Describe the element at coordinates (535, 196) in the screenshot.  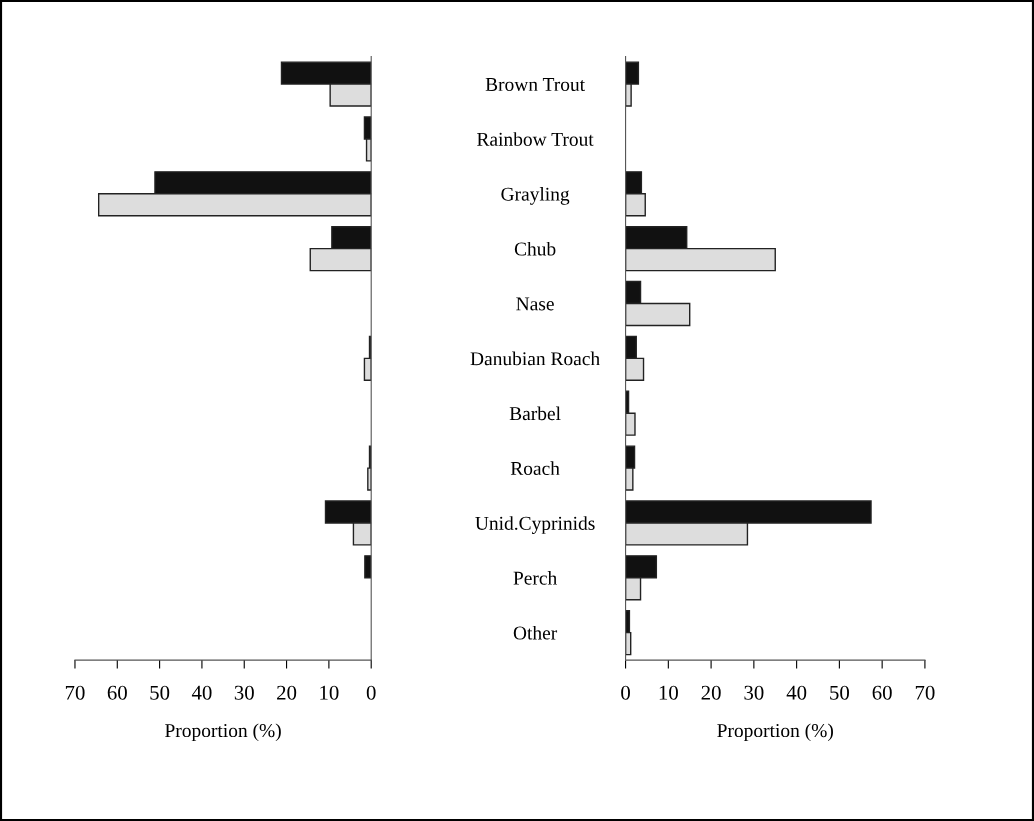
I see `y-tick-label: Grayling` at that location.